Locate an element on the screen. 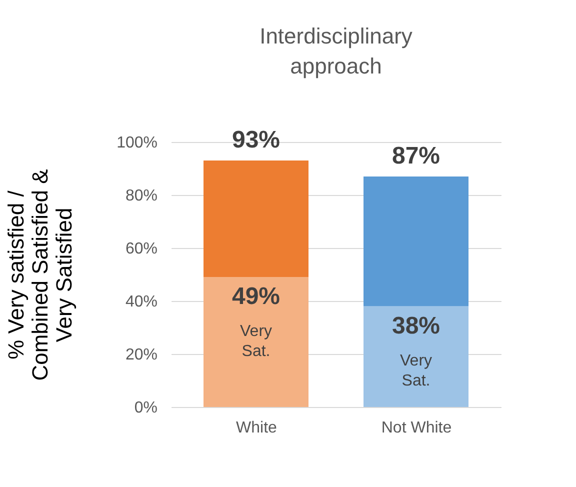 The height and width of the screenshot is (487, 576). y-axis-title: % Very satisfied / Combined Satisfied & Very Satisfied is located at coordinates (40, 274).